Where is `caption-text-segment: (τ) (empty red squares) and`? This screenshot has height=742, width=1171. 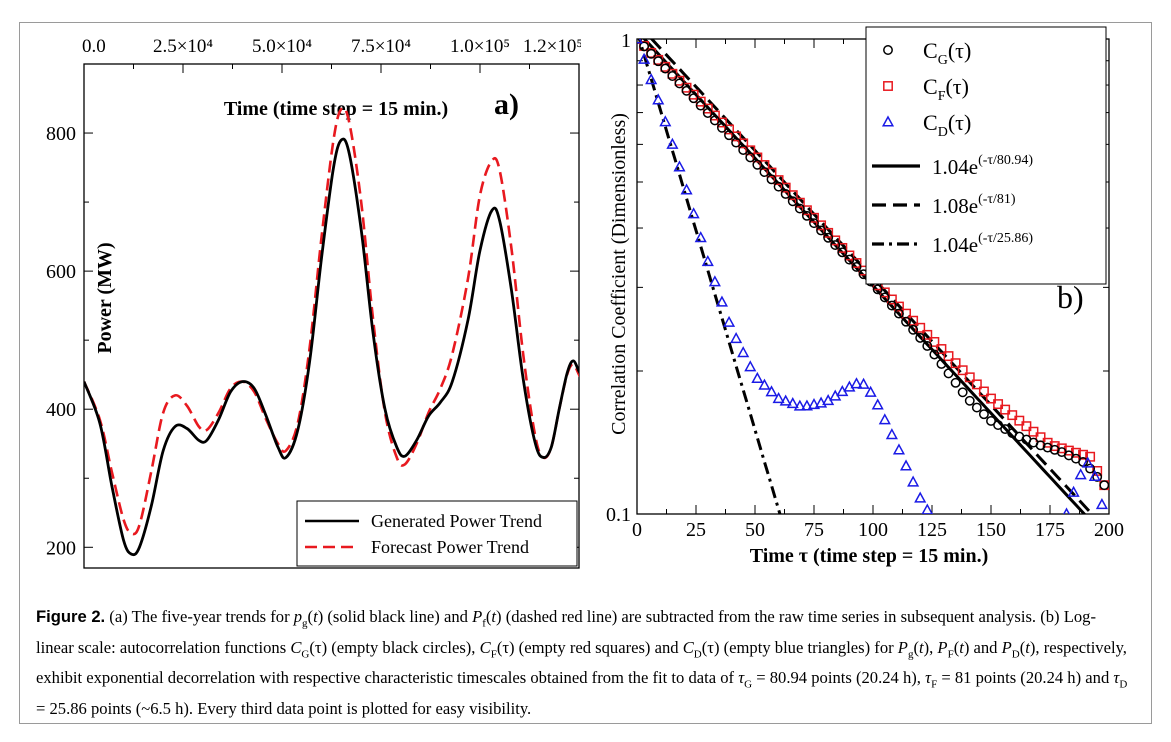 caption-text-segment: (τ) (empty red squares) and is located at coordinates (589, 647).